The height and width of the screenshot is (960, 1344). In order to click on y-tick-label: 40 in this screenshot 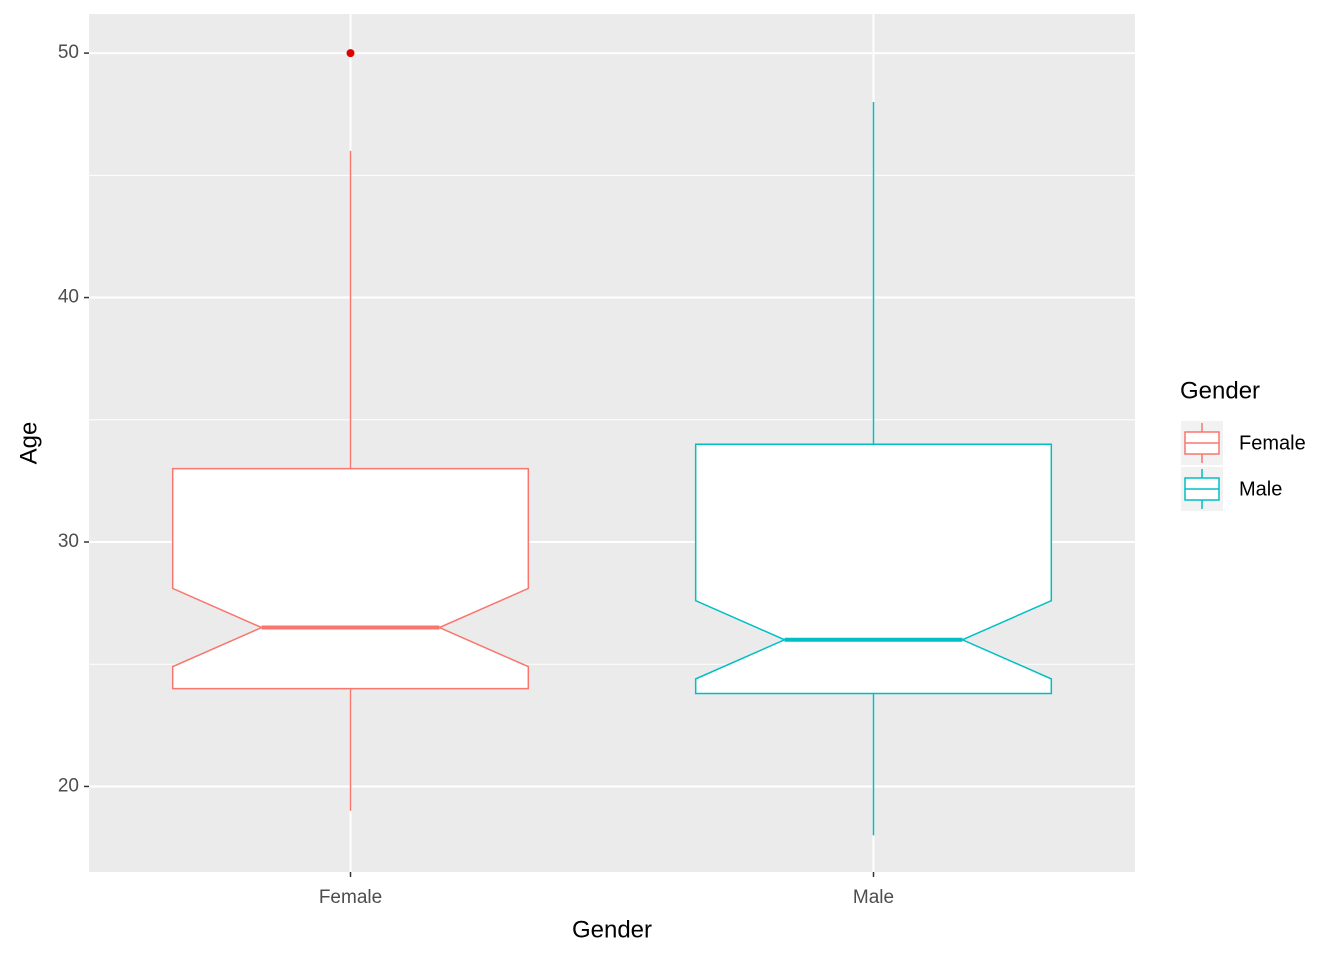, I will do `click(68, 297)`.